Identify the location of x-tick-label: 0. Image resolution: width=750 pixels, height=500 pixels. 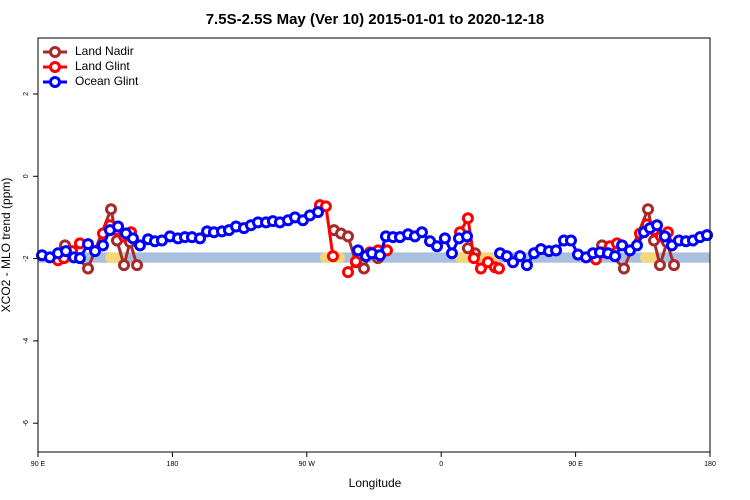
(441, 464).